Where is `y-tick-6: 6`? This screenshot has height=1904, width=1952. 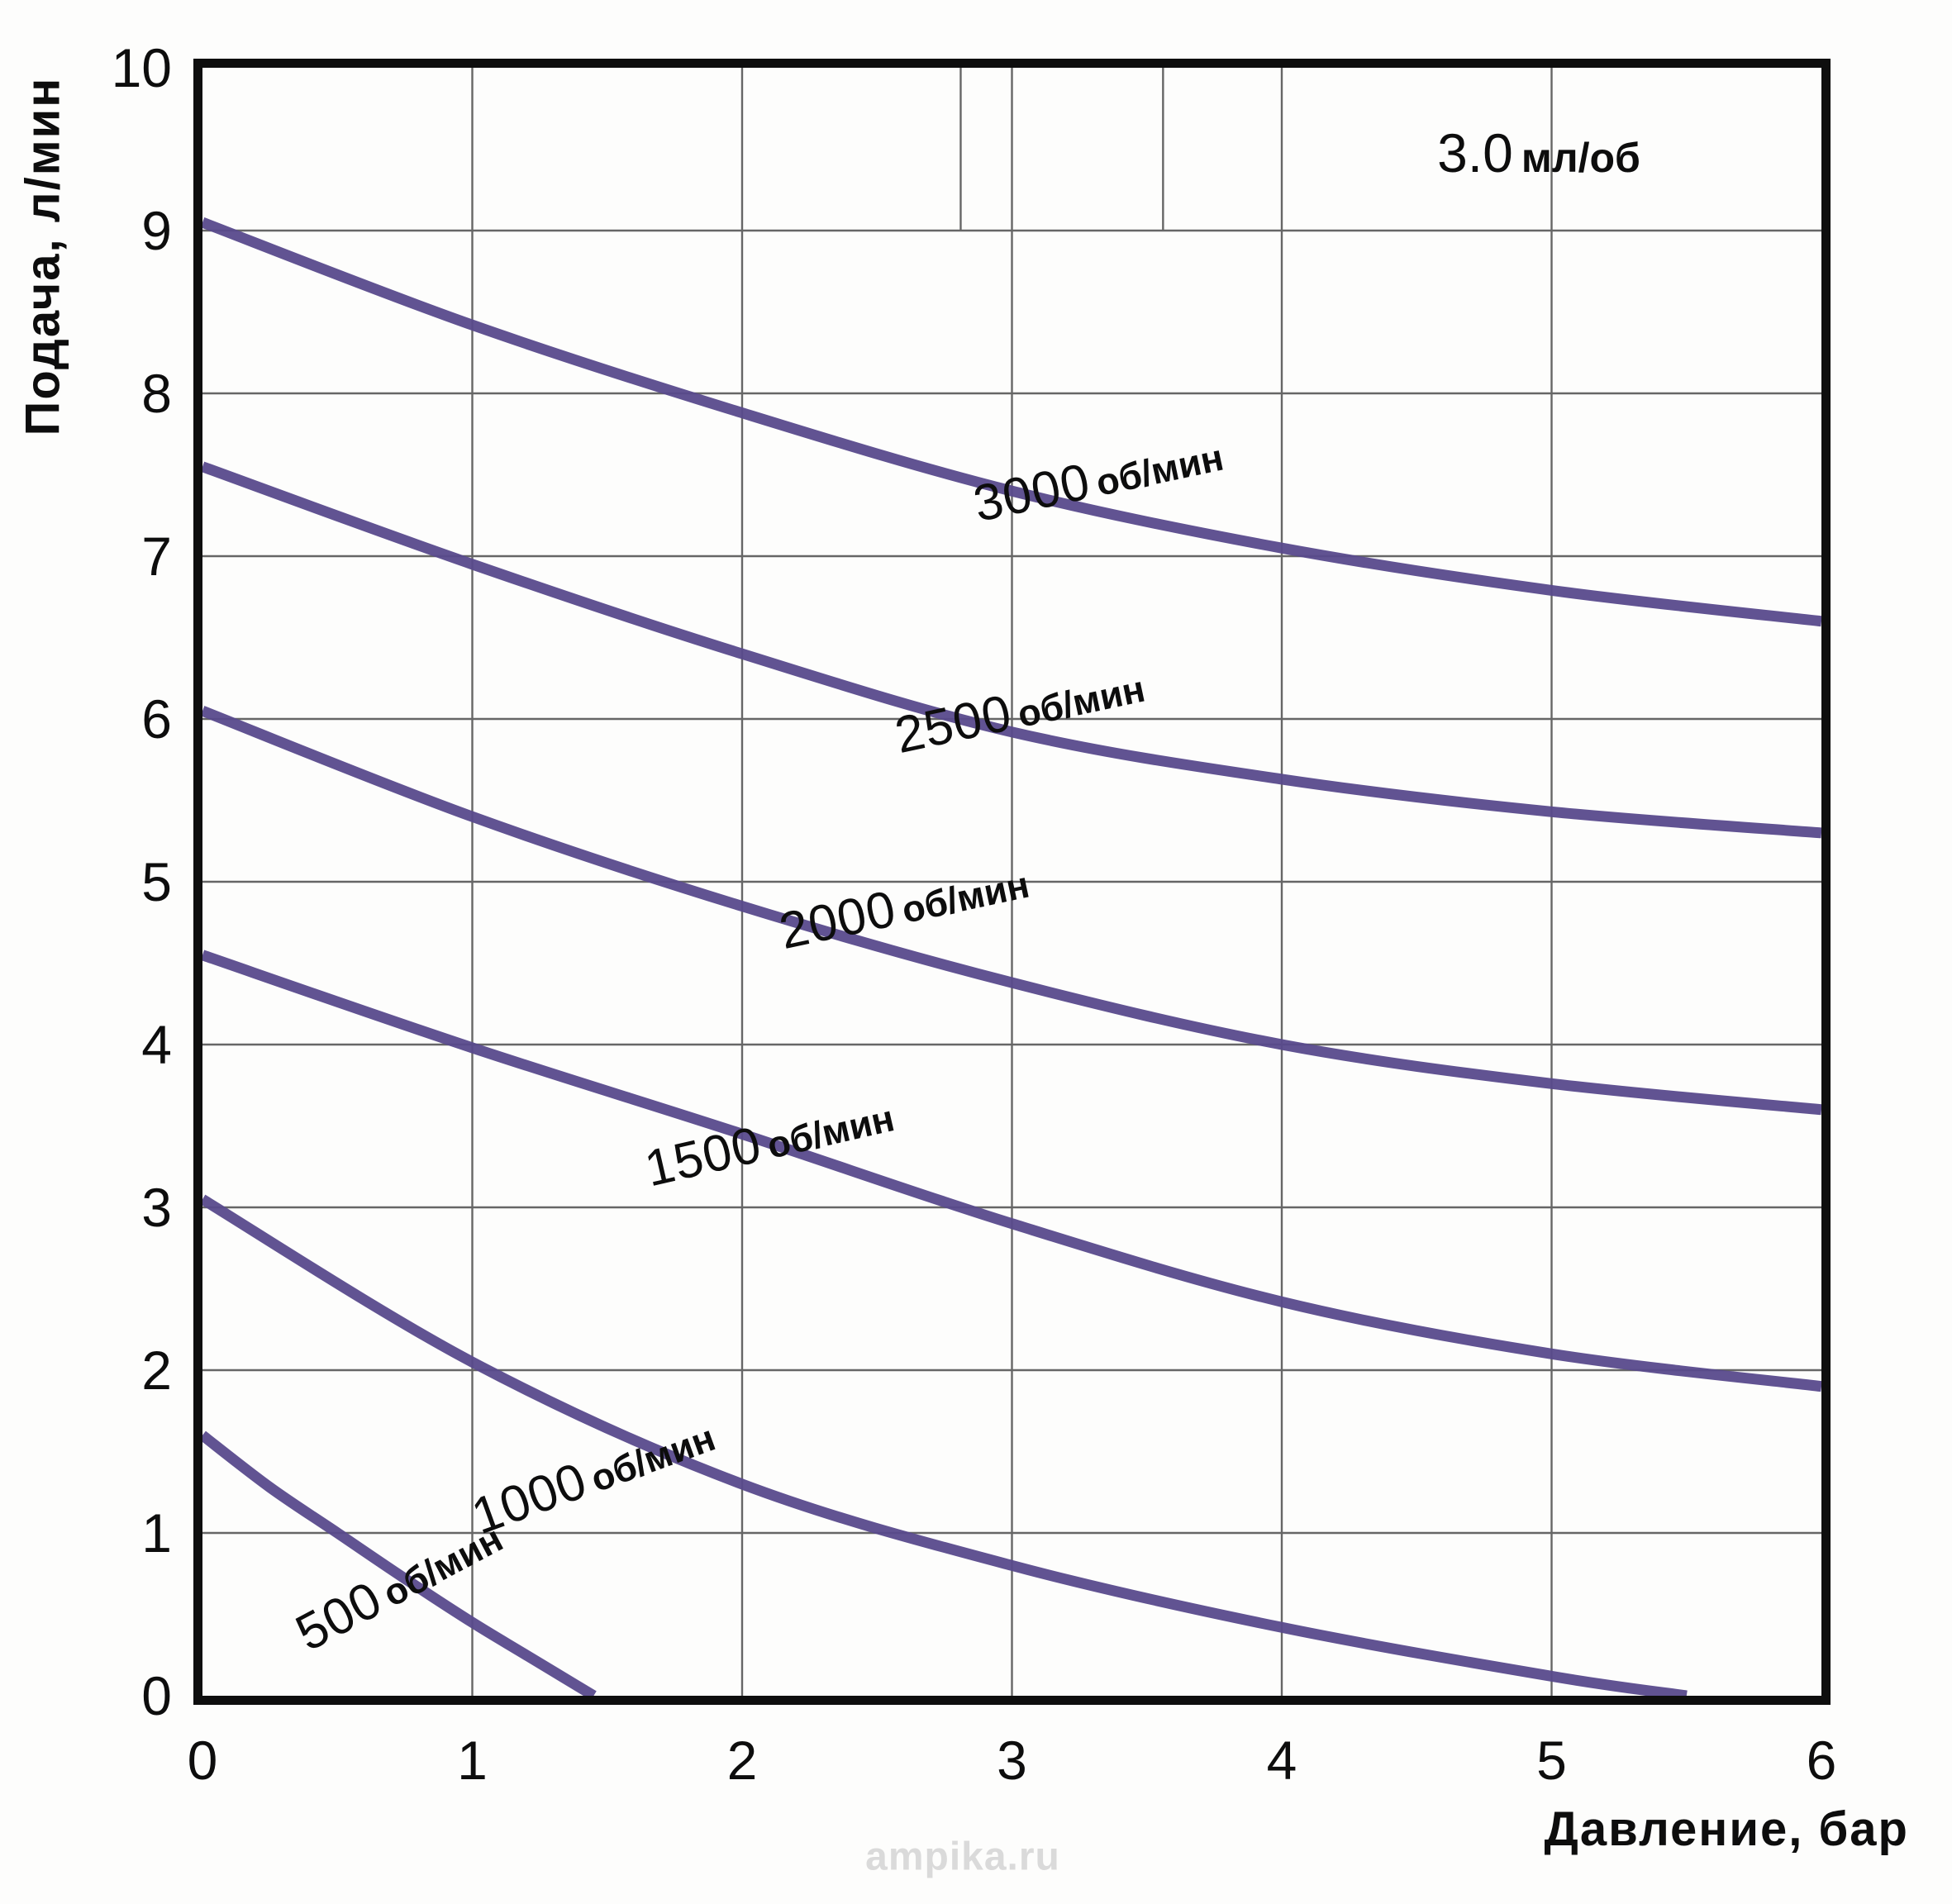
y-tick-6: 6 is located at coordinates (156, 719).